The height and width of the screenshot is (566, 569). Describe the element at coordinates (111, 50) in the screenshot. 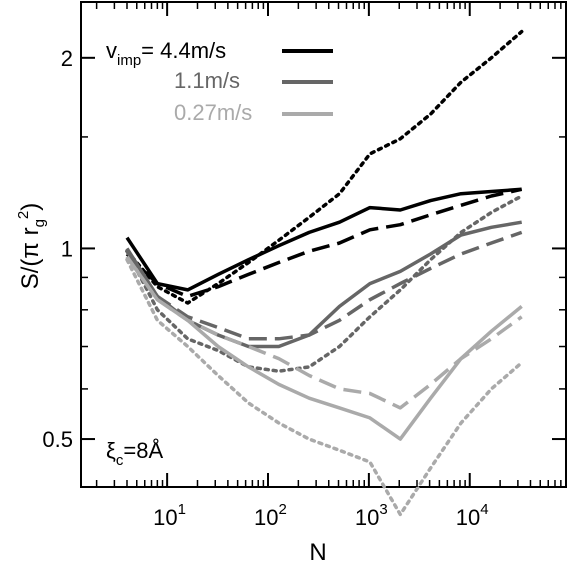

I see `legend-label-1-prefix: v` at that location.